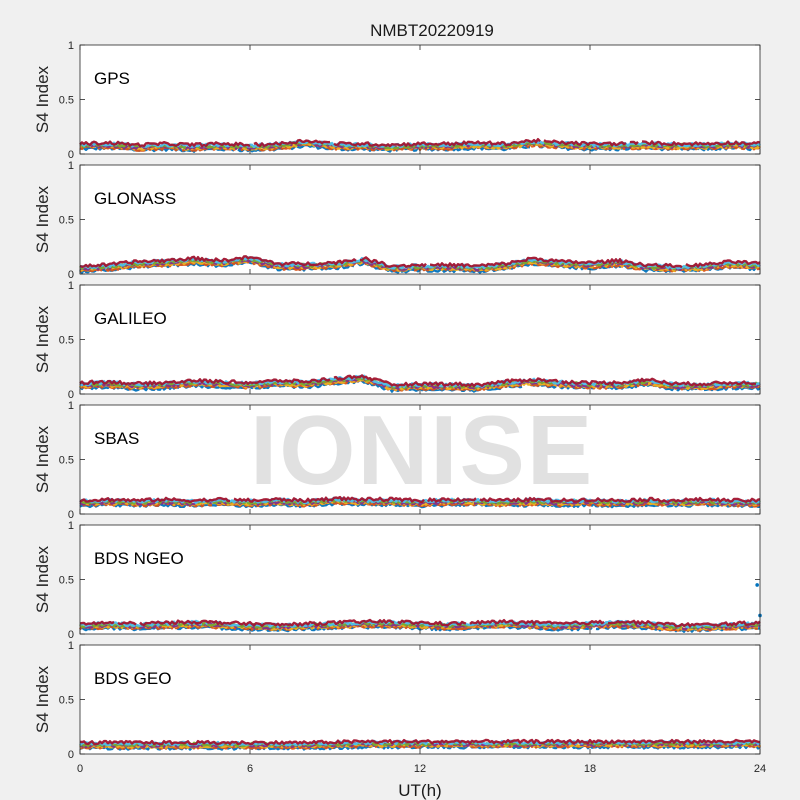 Image resolution: width=800 pixels, height=800 pixels. What do you see at coordinates (760, 769) in the screenshot?
I see `x-tick-label: 24` at bounding box center [760, 769].